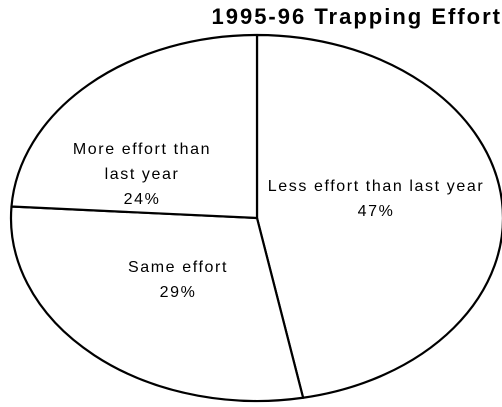  What do you see at coordinates (142, 199) in the screenshot?
I see `slice-value-label: 24%` at bounding box center [142, 199].